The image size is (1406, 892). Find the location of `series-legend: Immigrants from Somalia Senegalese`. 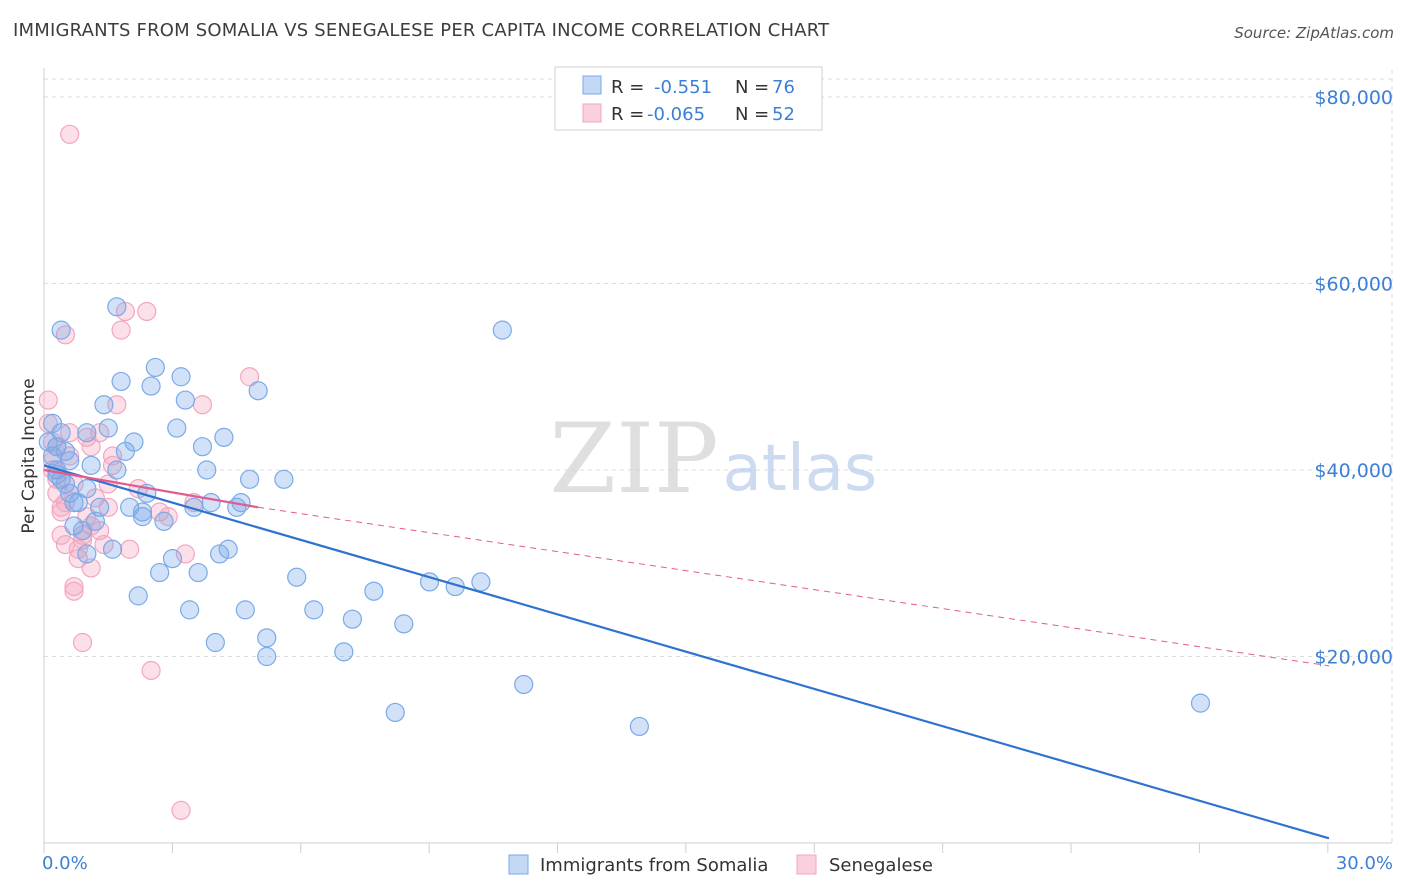

series-legend: Immigrants from Somalia Senegalese is located at coordinates (720, 865).